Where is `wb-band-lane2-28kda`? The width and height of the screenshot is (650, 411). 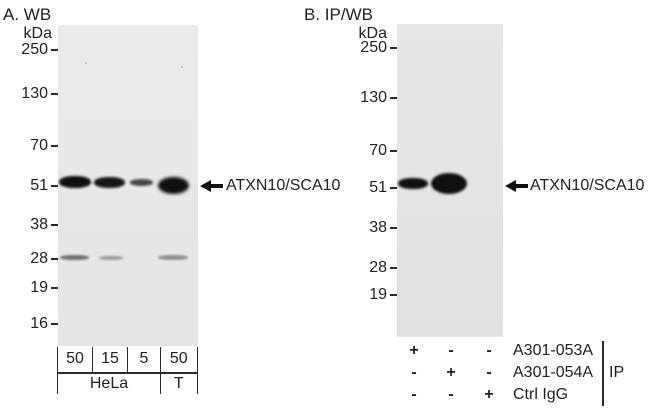 wb-band-lane2-28kda is located at coordinates (111, 258).